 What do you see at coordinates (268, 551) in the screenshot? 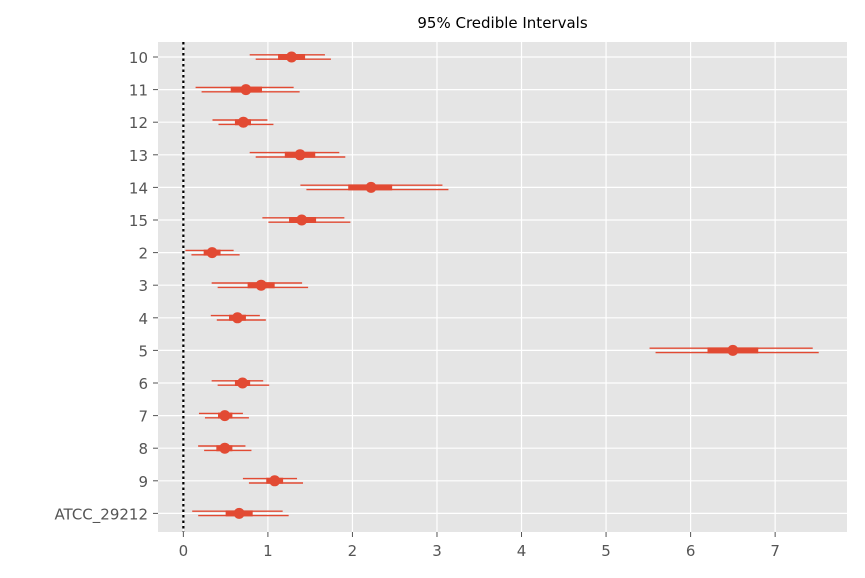
I see `x-tick-label: 1` at bounding box center [268, 551].